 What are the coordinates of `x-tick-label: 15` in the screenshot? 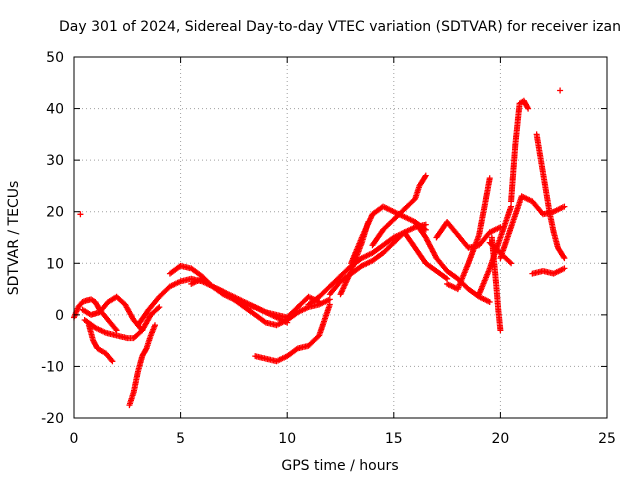 It's located at (394, 439).